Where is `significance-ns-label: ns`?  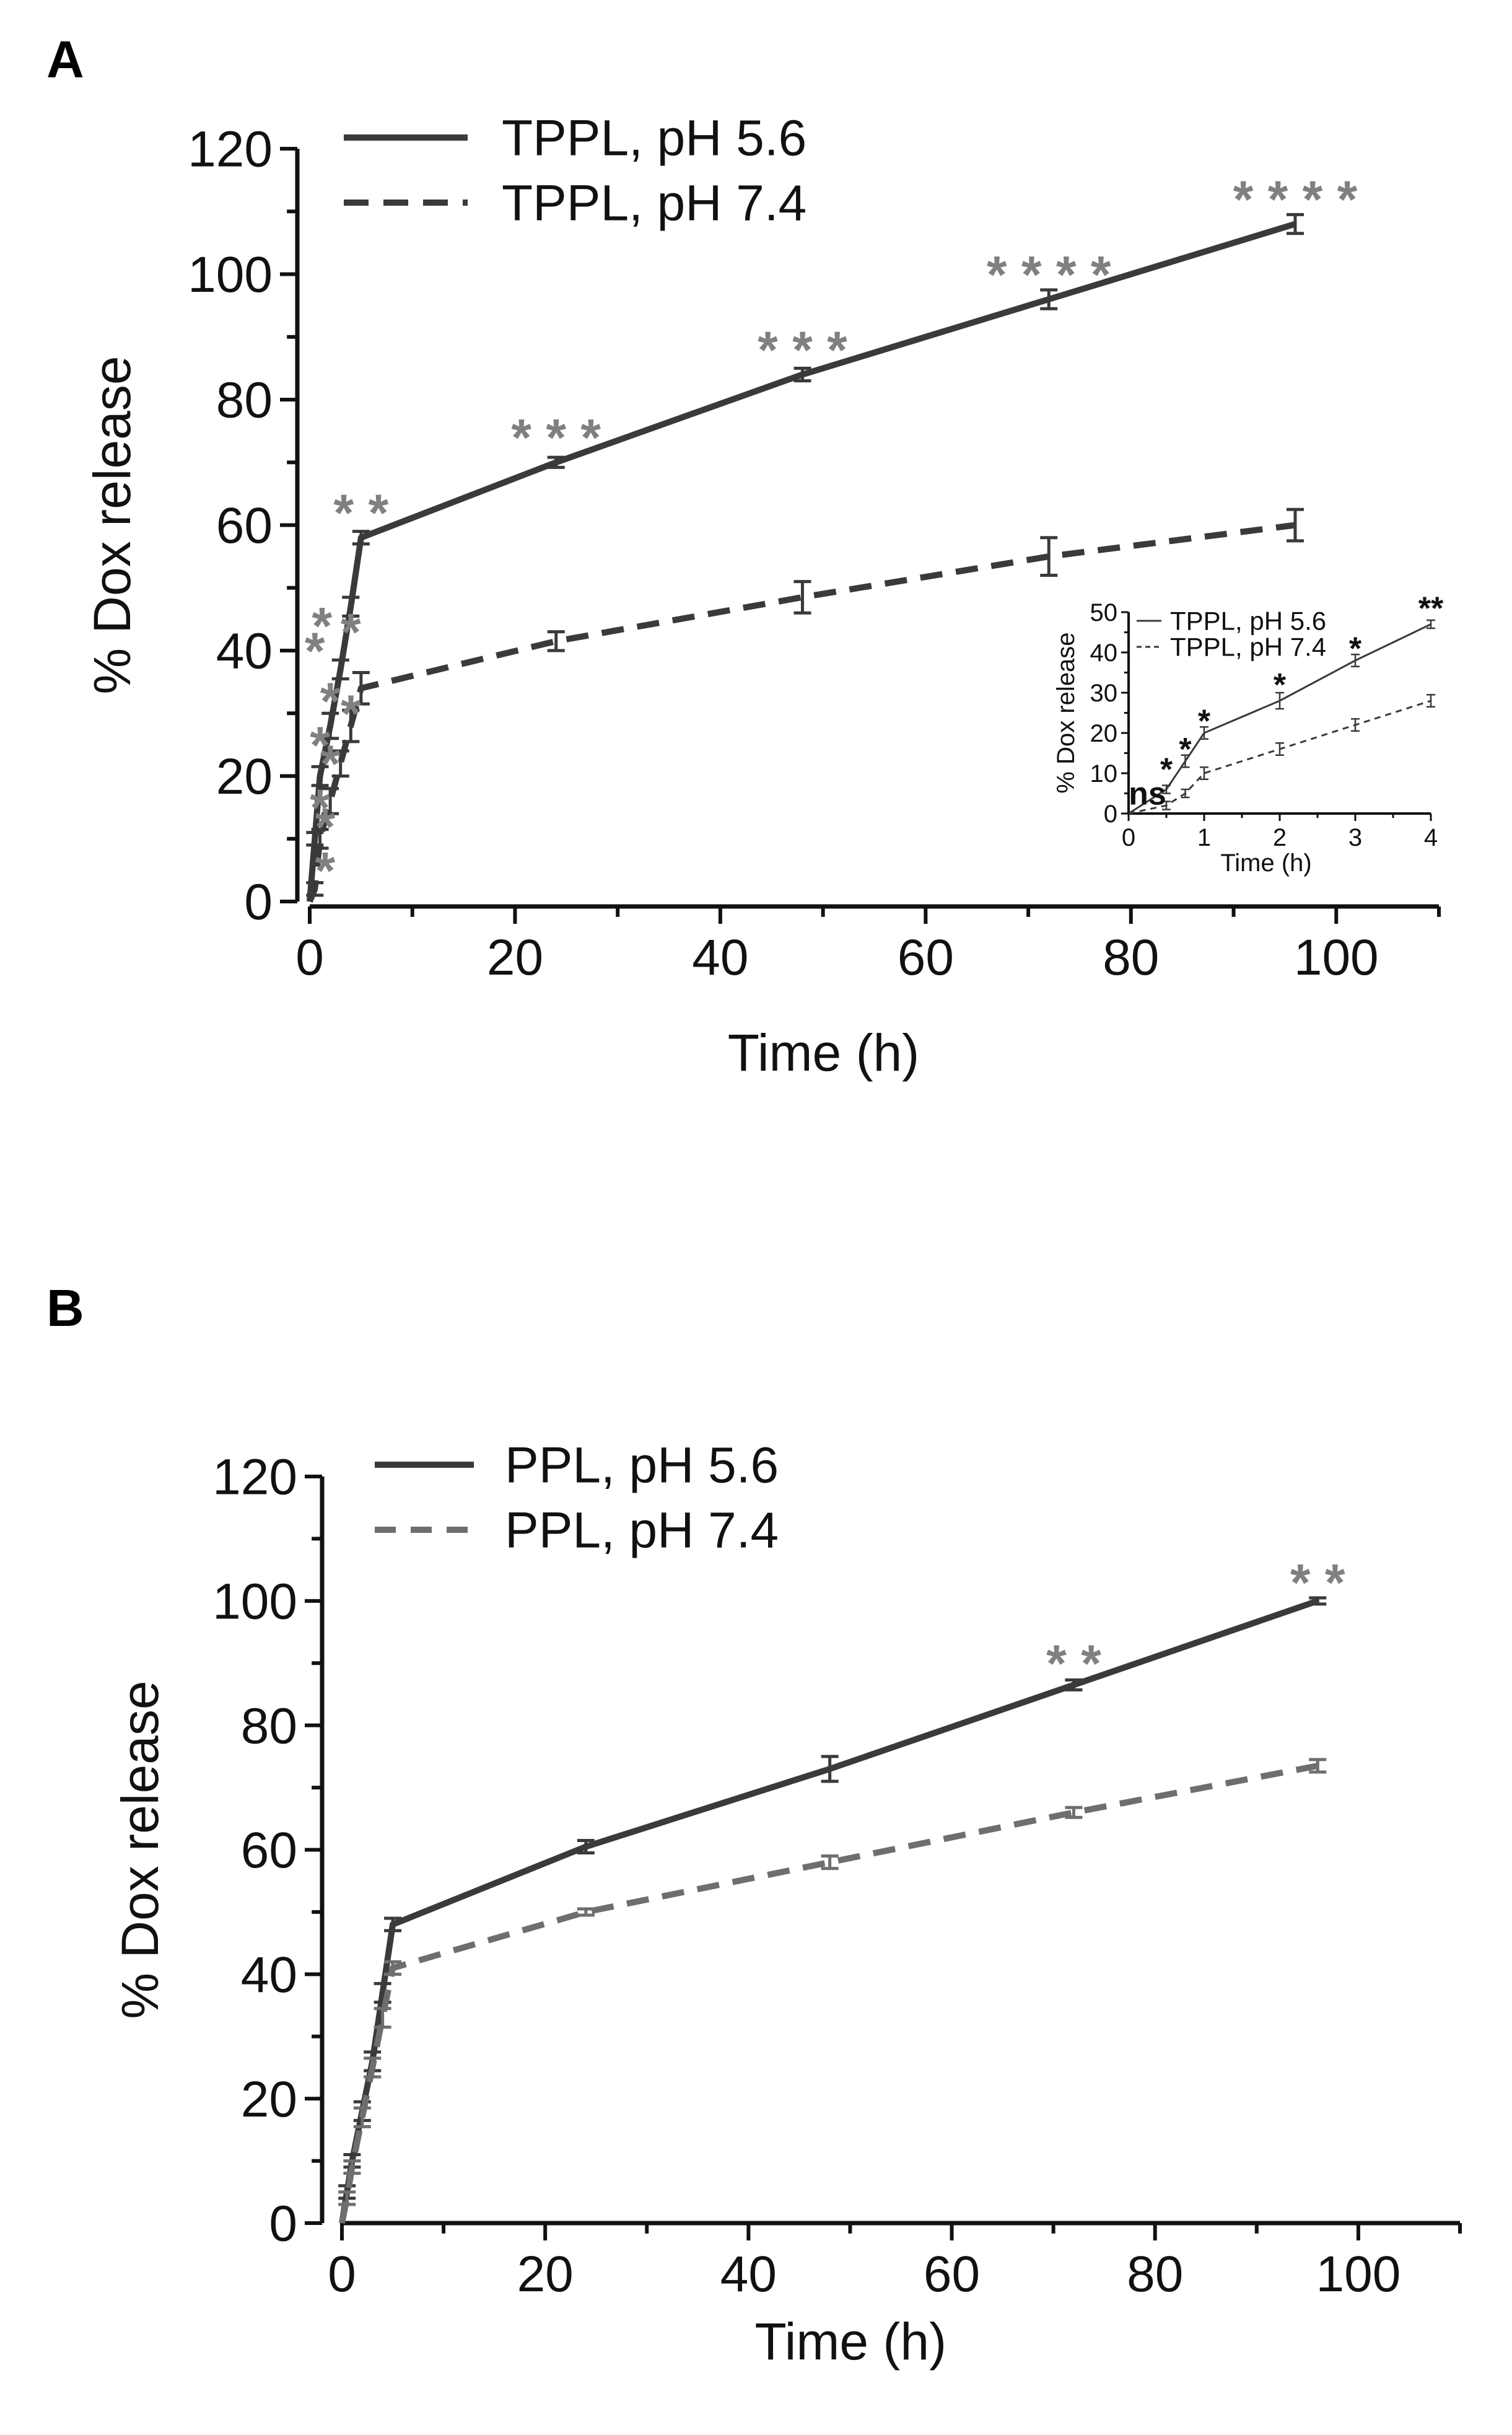
significance-ns-label: ns is located at coordinates (1147, 794).